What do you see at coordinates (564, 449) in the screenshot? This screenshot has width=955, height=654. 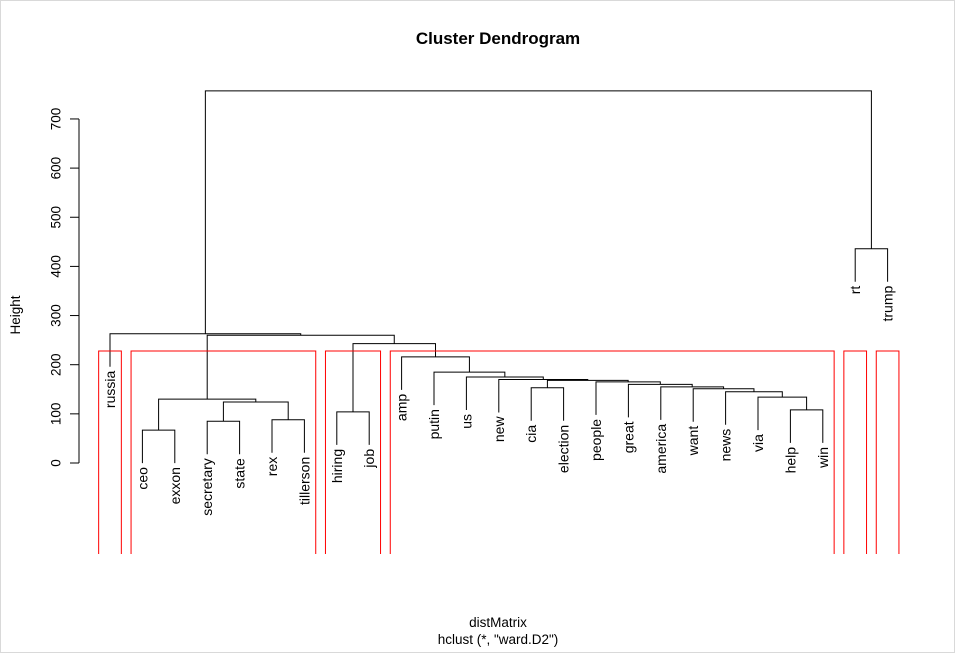 I see `leaf-label: election` at bounding box center [564, 449].